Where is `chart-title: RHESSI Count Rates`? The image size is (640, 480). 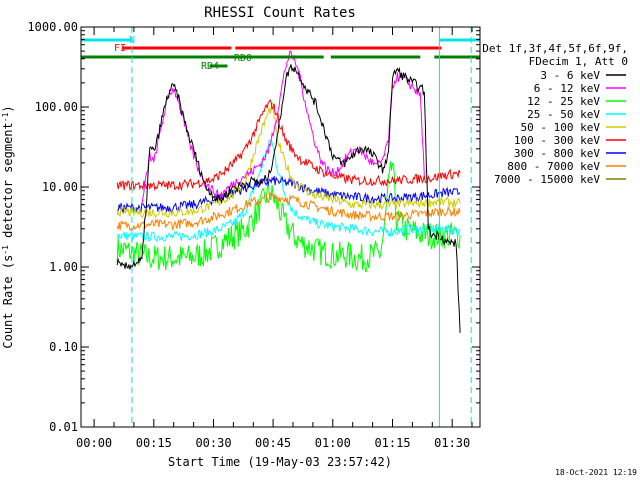 chart-title: RHESSI Count Rates is located at coordinates (280, 13).